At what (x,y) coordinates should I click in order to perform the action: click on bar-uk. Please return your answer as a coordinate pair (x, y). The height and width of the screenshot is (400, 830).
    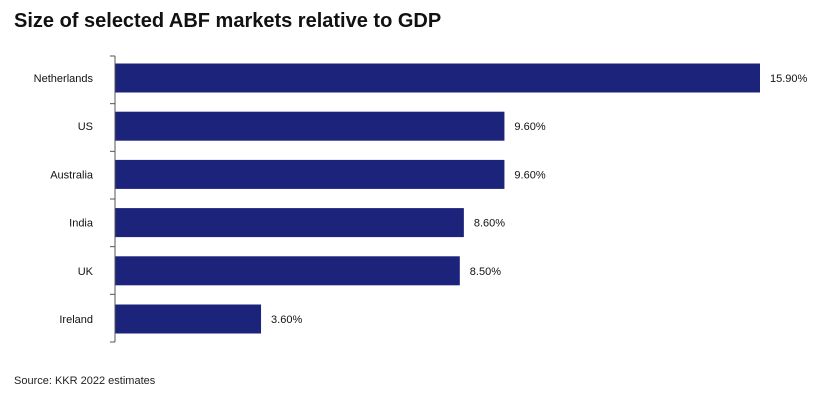
    Looking at the image, I should click on (287, 271).